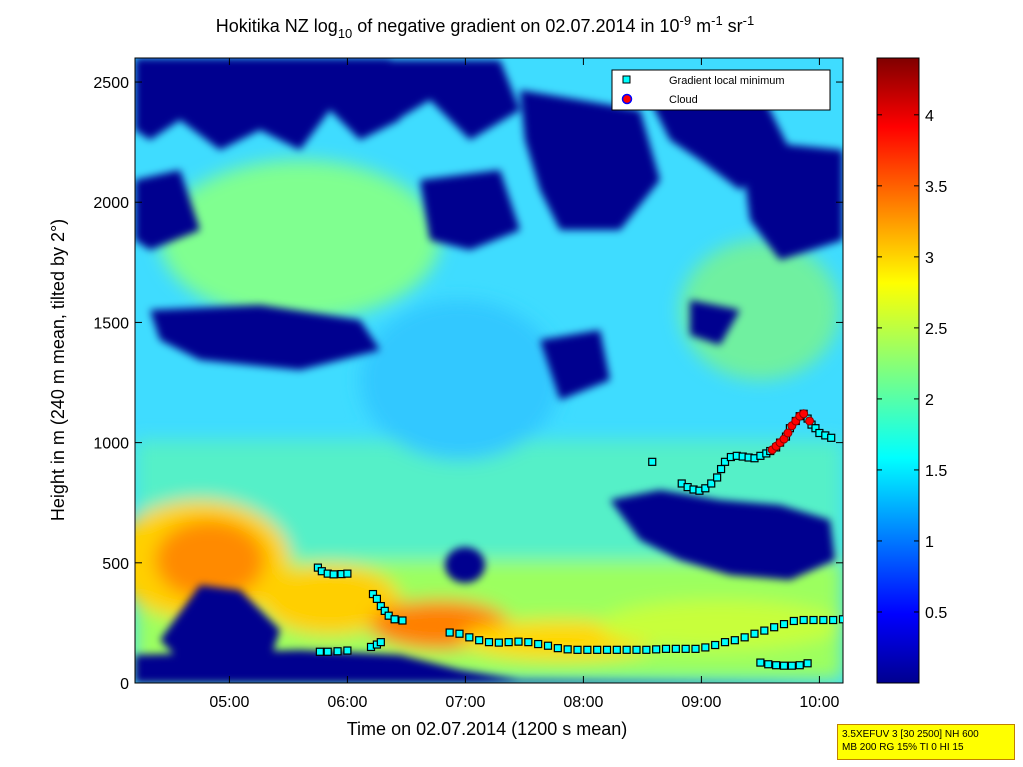 The width and height of the screenshot is (1023, 767). What do you see at coordinates (58, 370) in the screenshot?
I see `y-axis-label: Height in m (240 m mean, tilted by 2°)` at bounding box center [58, 370].